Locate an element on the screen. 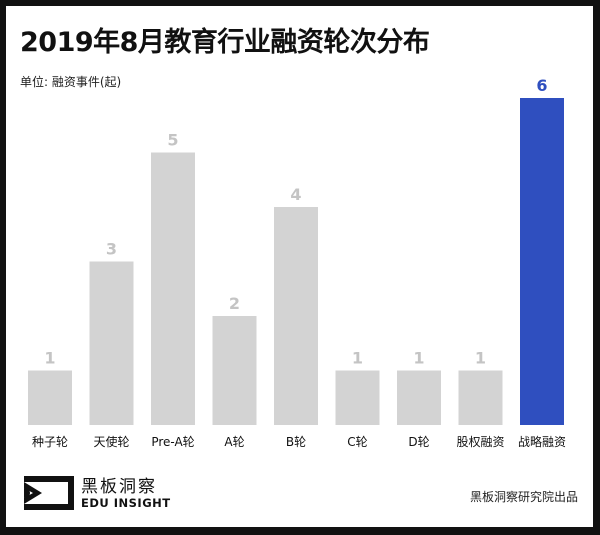 The height and width of the screenshot is (535, 600). category-label-2: Pre-A轮 is located at coordinates (172, 442).